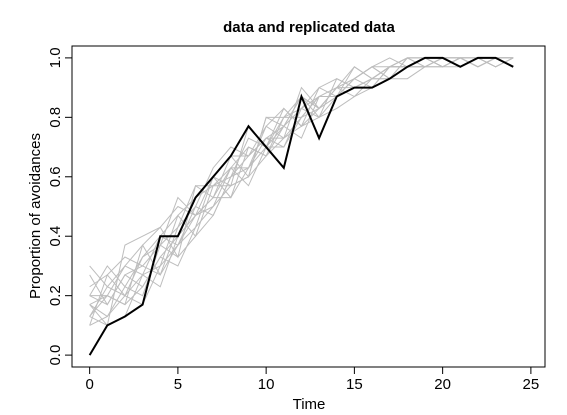 The width and height of the screenshot is (567, 415). Describe the element at coordinates (55, 355) in the screenshot. I see `y-tick-label-0: 0.0` at that location.